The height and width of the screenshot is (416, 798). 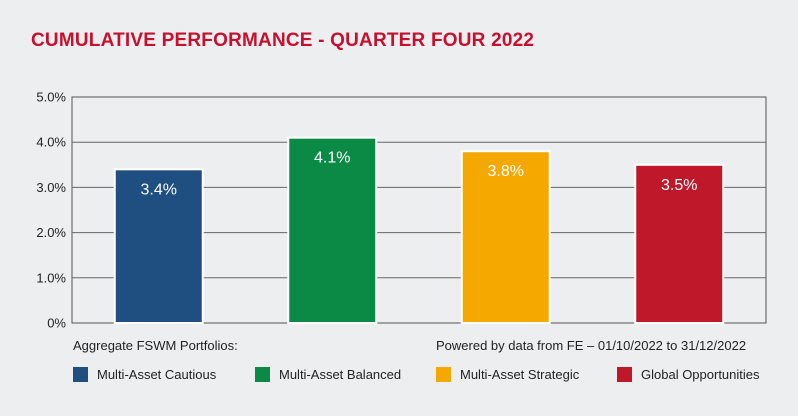 I want to click on y-tick-label: 4.0%, so click(x=51, y=142).